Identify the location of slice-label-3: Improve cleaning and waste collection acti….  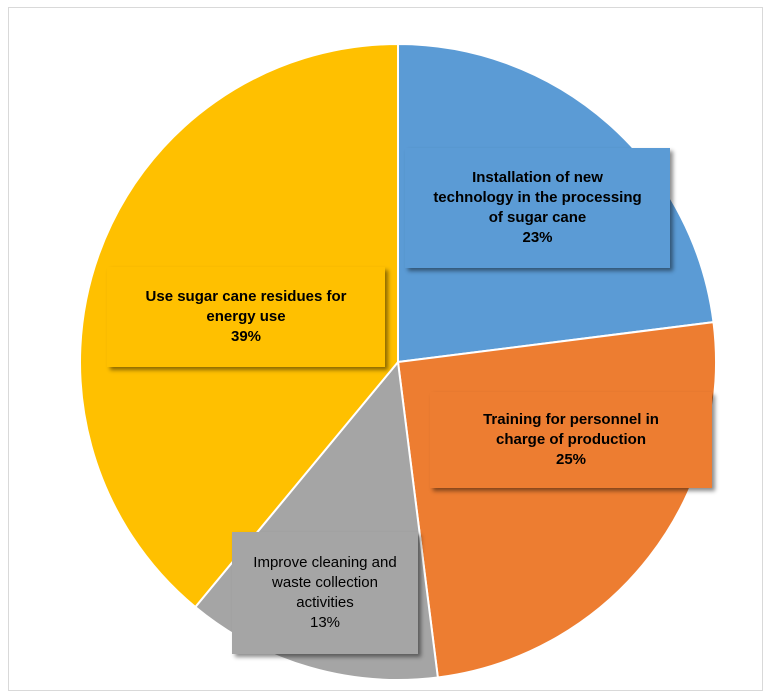
(325, 593).